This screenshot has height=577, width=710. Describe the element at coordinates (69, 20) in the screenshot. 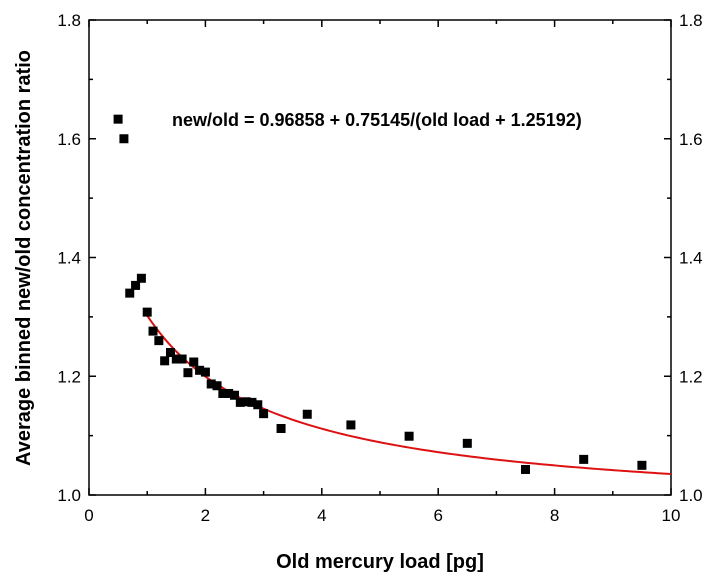

I see `y-tick-label-left: 1.8` at that location.